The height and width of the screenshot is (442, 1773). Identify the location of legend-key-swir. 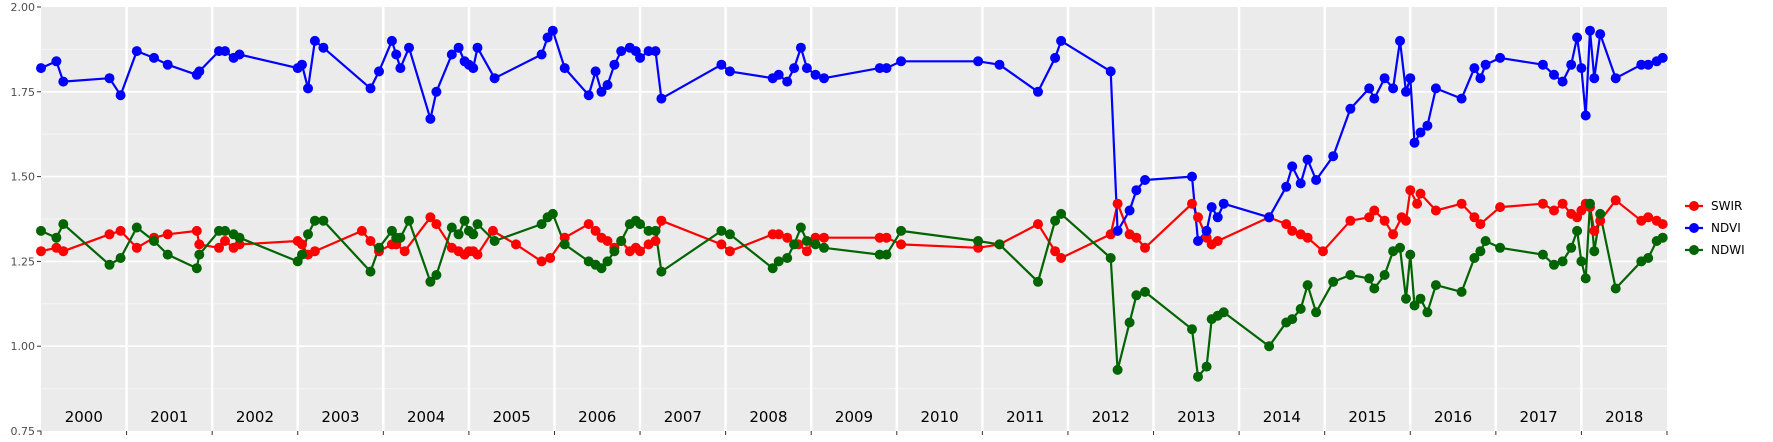
(1694, 206).